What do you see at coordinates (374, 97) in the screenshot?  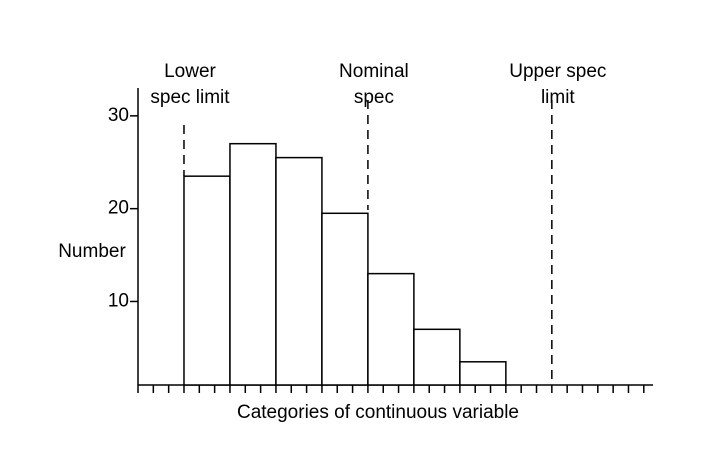 I see `annotation: spec` at bounding box center [374, 97].